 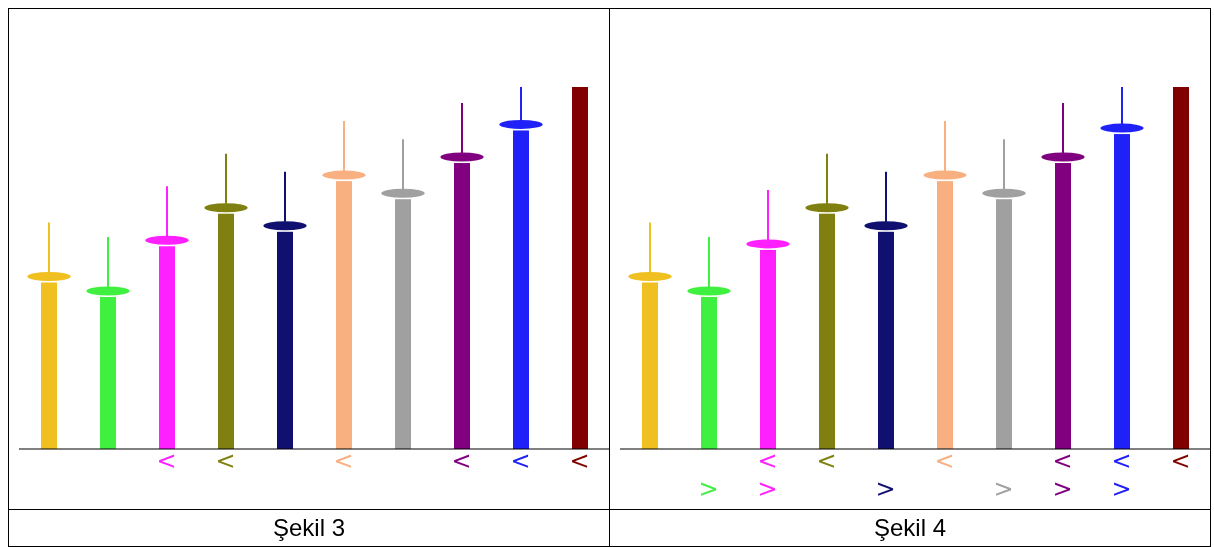 What do you see at coordinates (309, 527) in the screenshot?
I see `text: Şekil 3` at bounding box center [309, 527].